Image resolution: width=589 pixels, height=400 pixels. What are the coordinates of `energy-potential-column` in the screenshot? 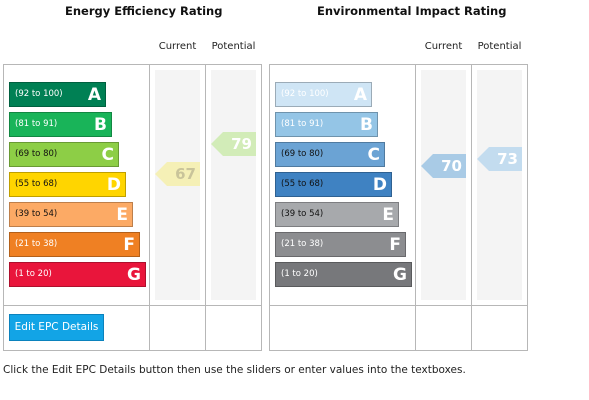 It's located at (233, 185).